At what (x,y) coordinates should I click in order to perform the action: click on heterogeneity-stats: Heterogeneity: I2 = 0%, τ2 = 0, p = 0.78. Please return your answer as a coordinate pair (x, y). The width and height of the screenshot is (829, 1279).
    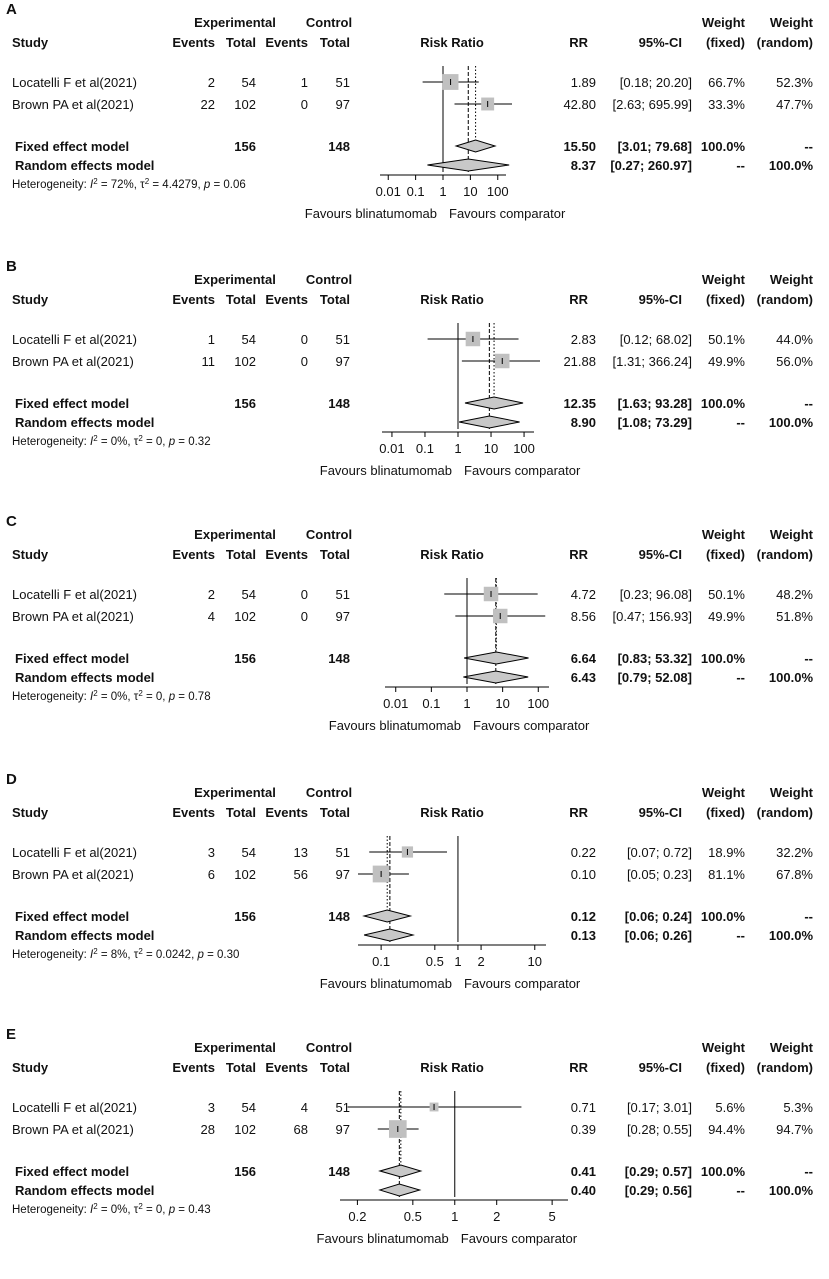
    Looking at the image, I should click on (111, 696).